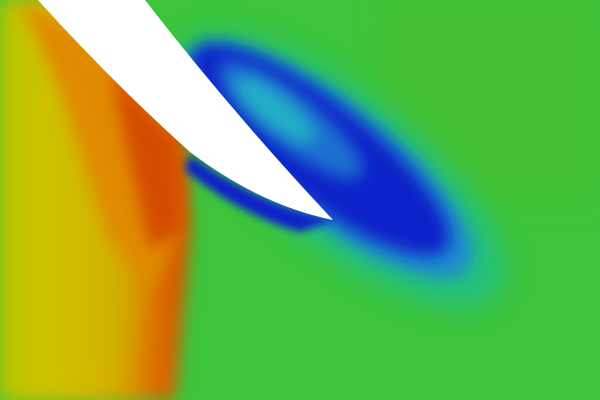  What do you see at coordinates (259, 193) in the screenshot?
I see `blade-edge-shadow` at bounding box center [259, 193].